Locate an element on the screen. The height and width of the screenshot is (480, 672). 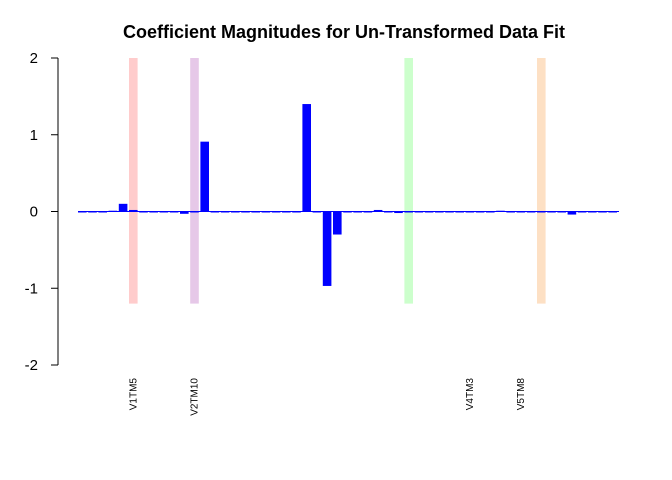
y-tick-label: -2 is located at coordinates (31, 365).